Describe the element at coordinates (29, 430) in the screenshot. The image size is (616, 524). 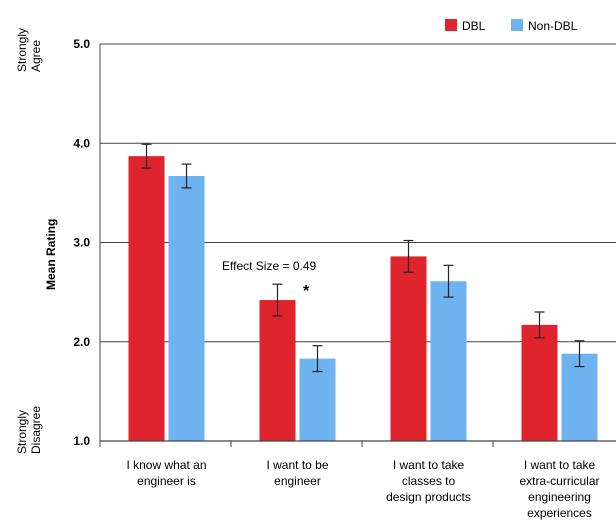
I see `y-anchor-strongly-disagree: StronglyDisagree` at that location.